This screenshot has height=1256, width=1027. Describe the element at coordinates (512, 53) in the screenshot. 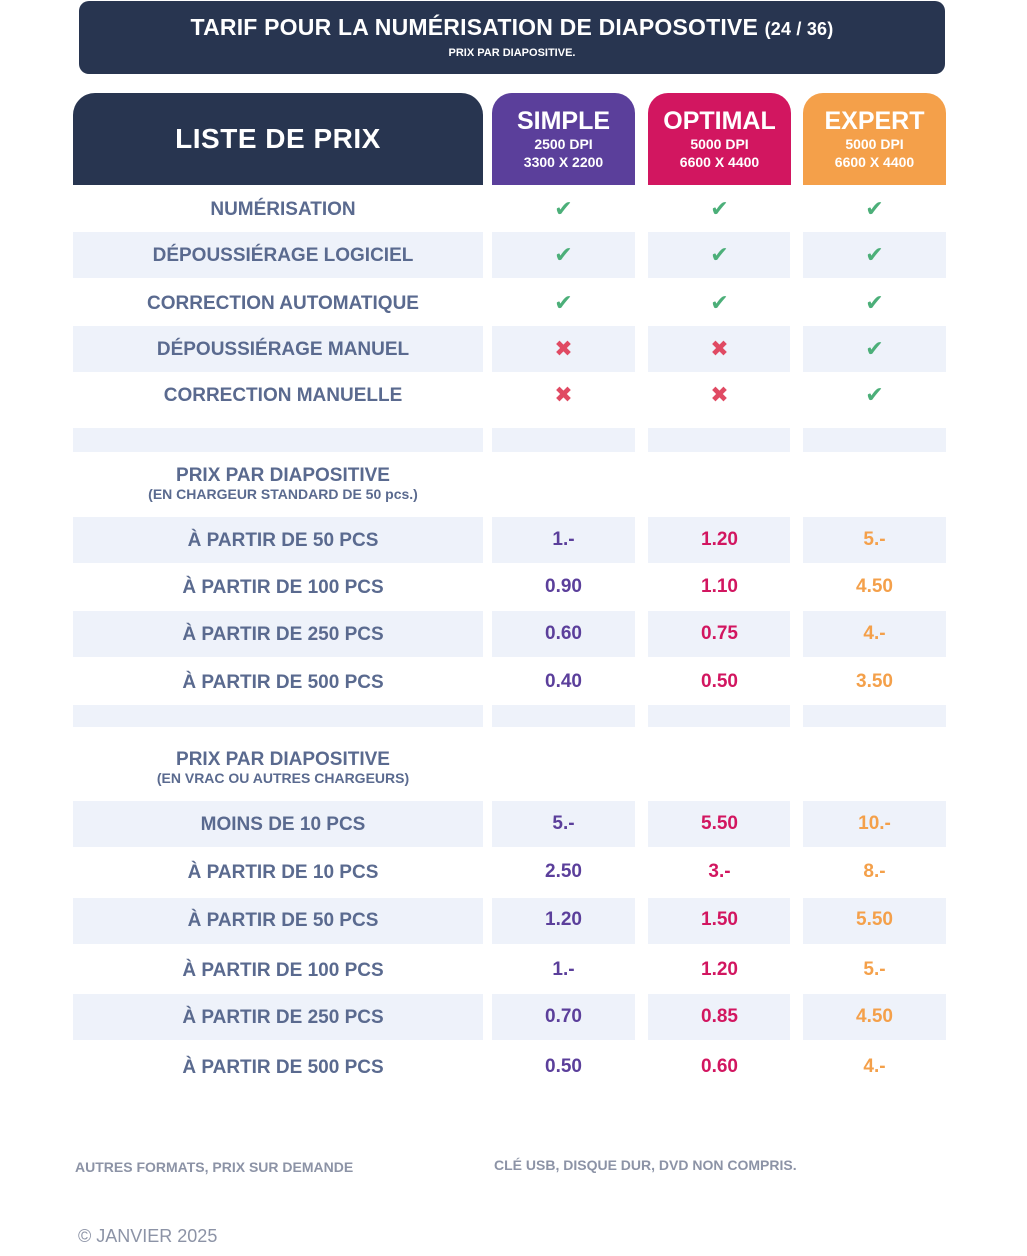

I see `banner-subtitle: PRIX PAR DIAPOSITIVE.` at that location.